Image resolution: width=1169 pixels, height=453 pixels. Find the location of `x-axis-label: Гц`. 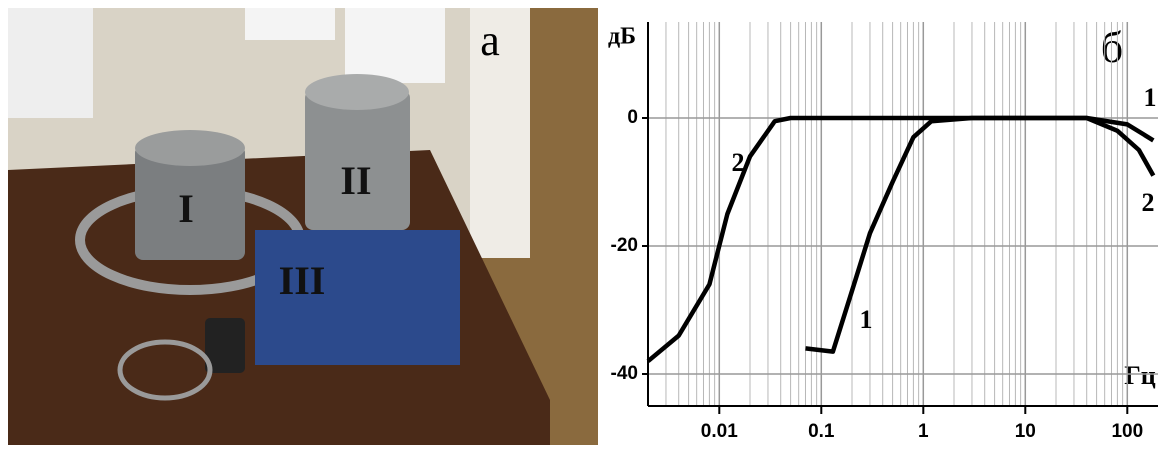

x-axis-label: Гц is located at coordinates (1140, 375).